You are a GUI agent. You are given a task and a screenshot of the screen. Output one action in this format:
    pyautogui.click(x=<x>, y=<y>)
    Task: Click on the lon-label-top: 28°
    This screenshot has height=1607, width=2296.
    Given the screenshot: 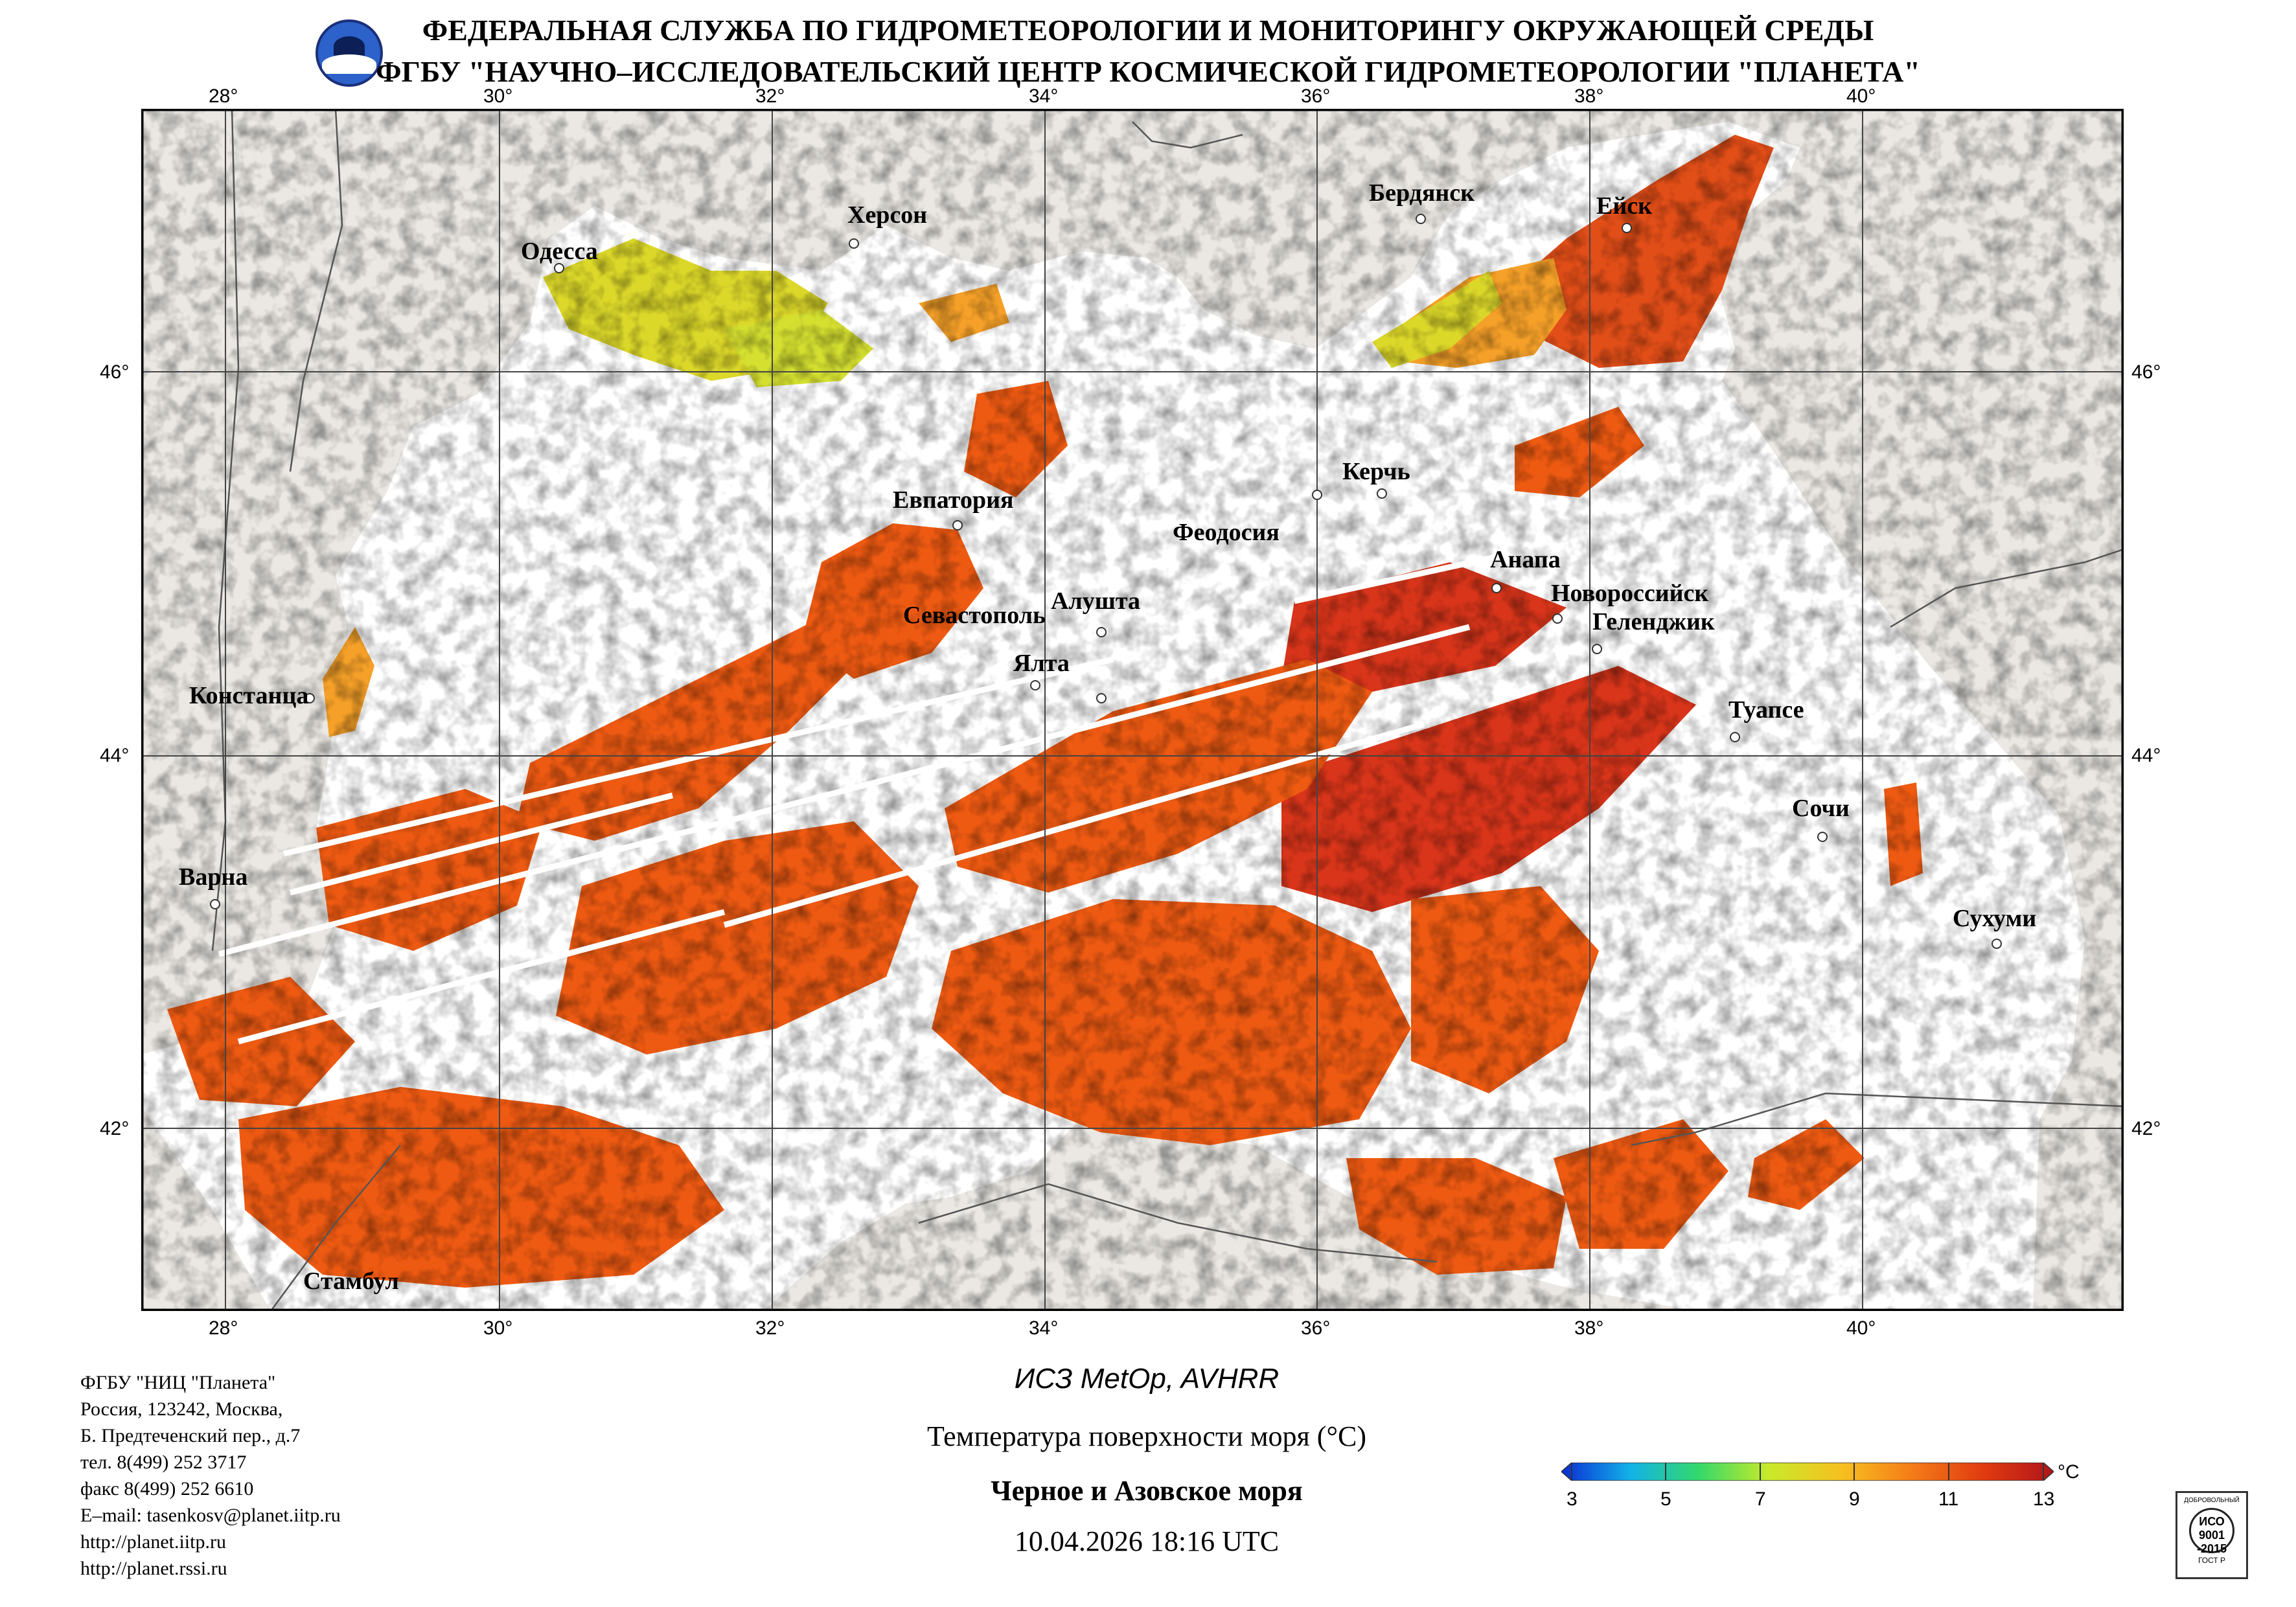 What is the action you would take?
    pyautogui.click(x=223, y=96)
    